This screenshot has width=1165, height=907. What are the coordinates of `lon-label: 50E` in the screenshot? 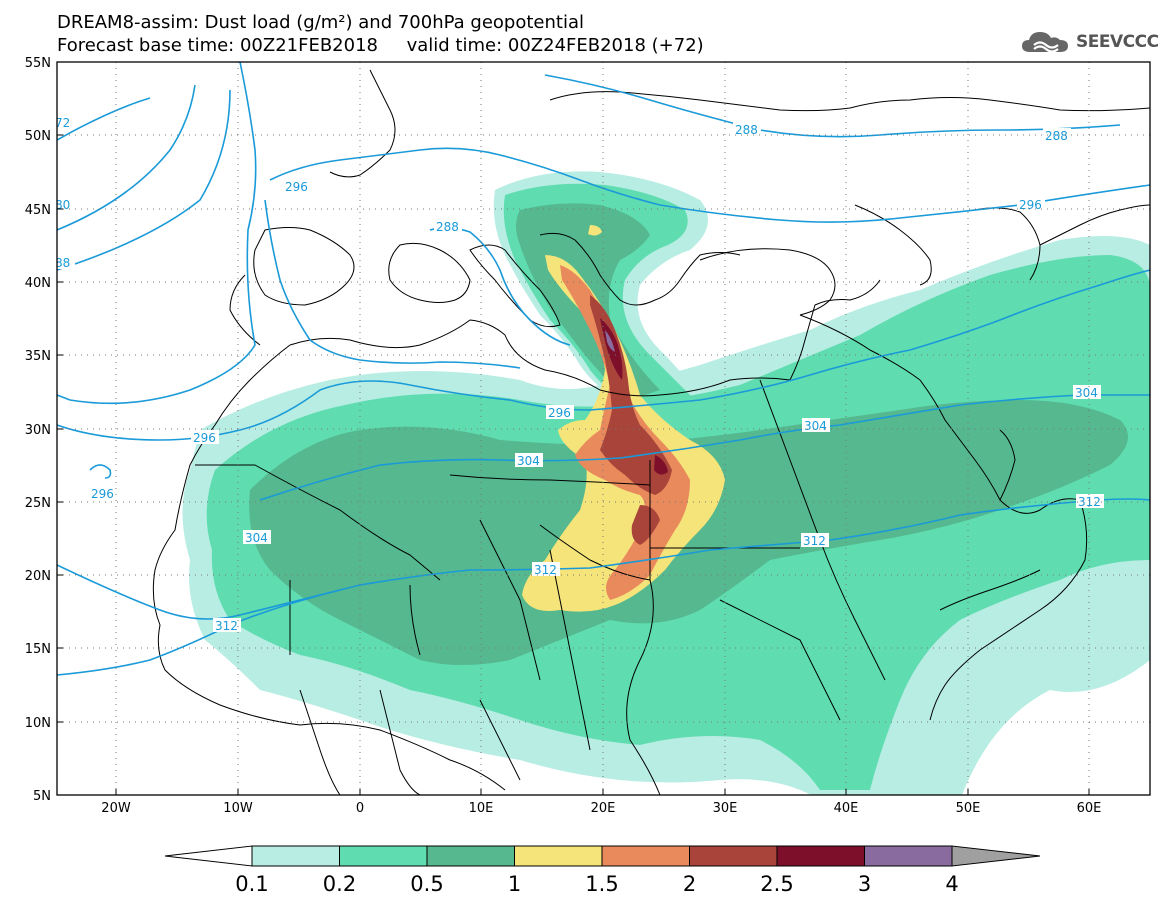 It's located at (968, 808).